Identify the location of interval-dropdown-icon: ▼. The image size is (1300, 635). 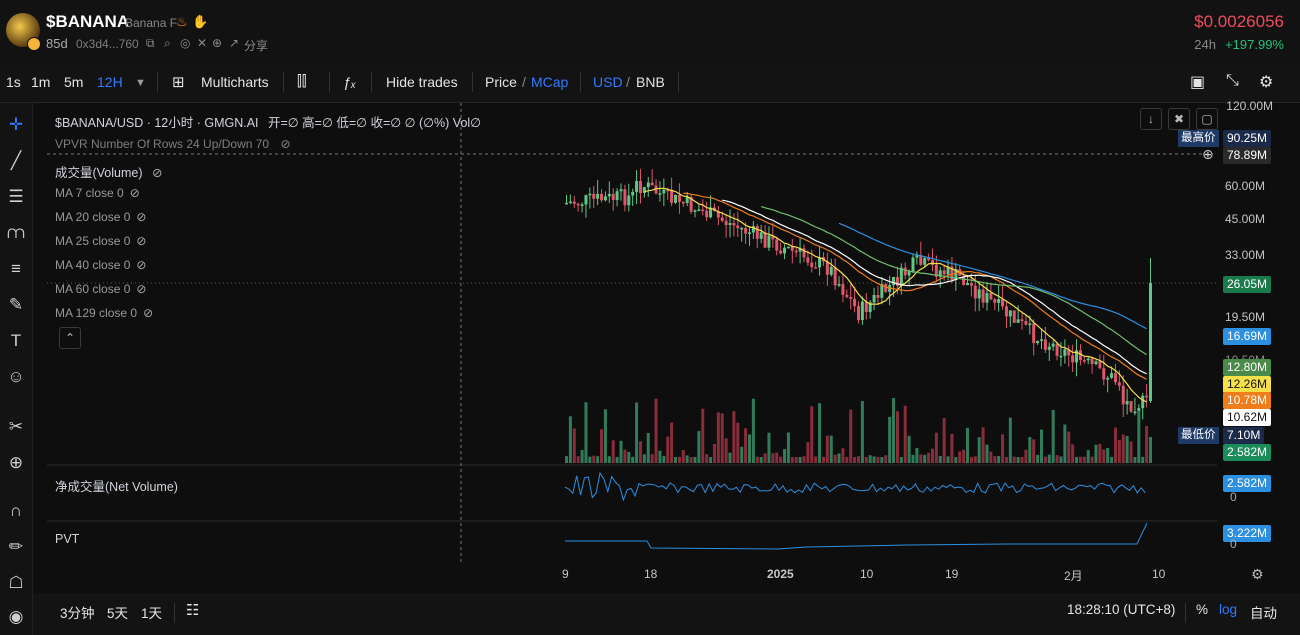
(140, 83).